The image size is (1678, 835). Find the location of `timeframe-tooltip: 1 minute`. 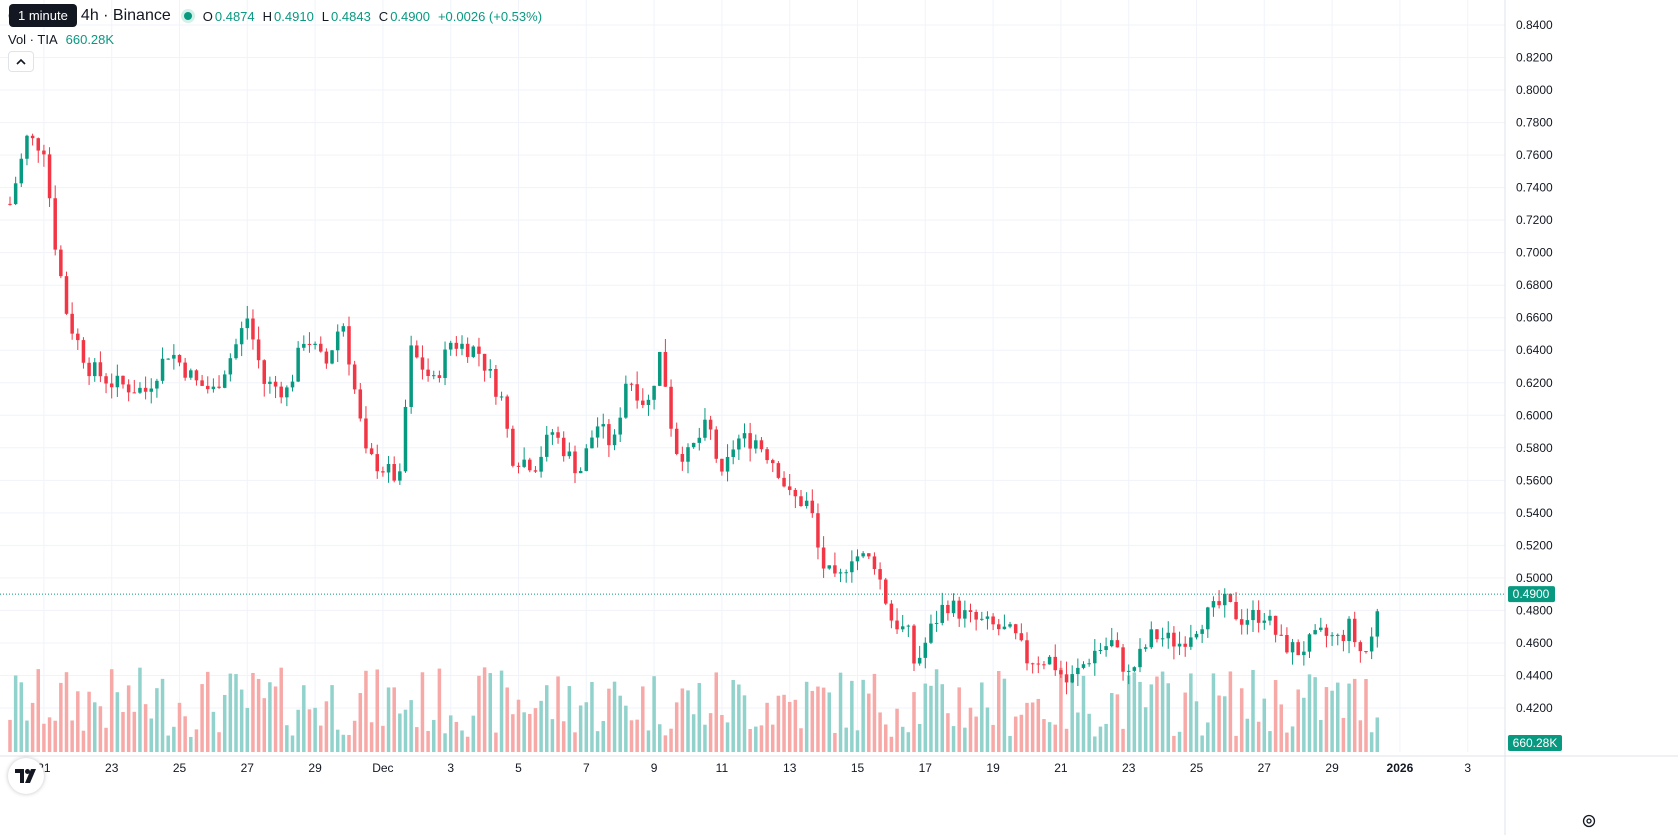

timeframe-tooltip: 1 minute is located at coordinates (43, 15).